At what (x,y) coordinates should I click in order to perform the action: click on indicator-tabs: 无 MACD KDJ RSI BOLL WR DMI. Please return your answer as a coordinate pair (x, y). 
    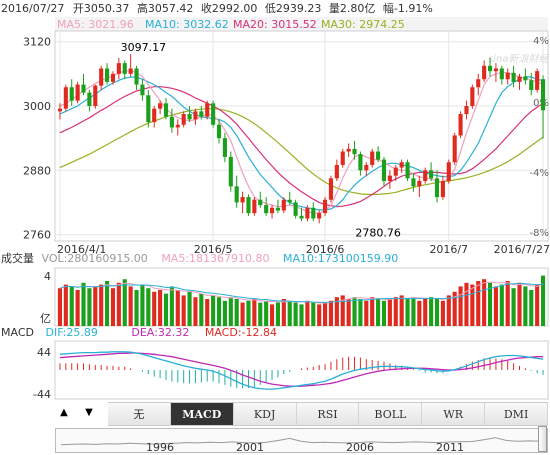
    Looking at the image, I should click on (328, 414).